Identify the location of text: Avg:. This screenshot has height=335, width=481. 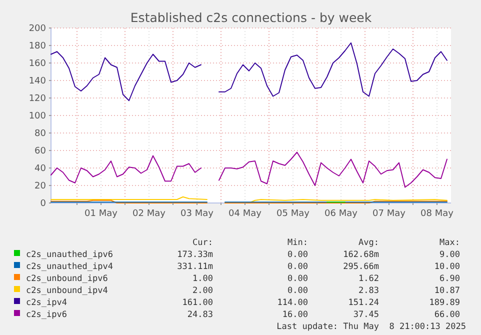
(368, 243).